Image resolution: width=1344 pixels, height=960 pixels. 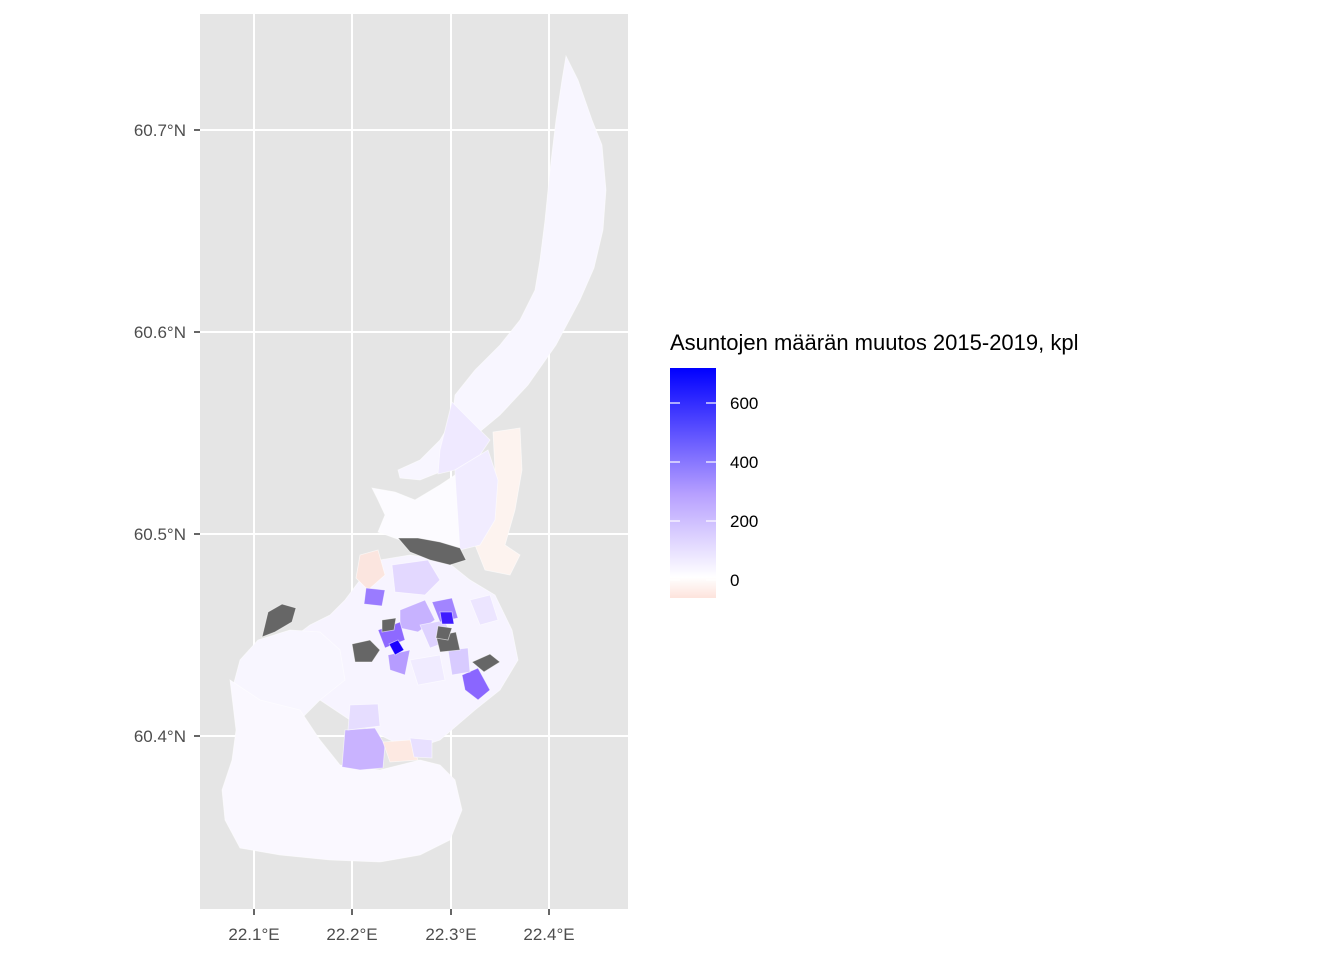 I want to click on region-na-north, so click(x=432, y=551).